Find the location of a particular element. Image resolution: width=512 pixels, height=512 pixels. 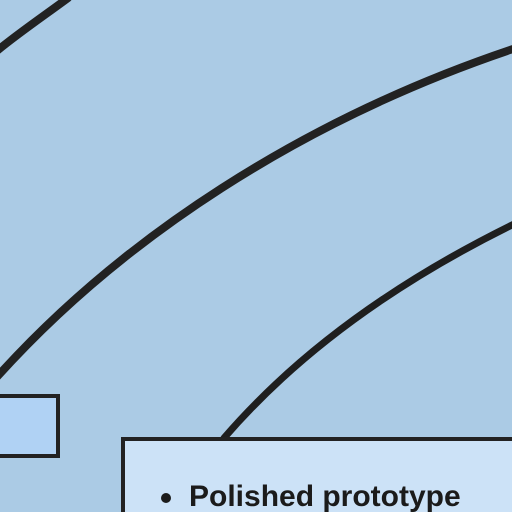

card-bullet-list: Polished prototype is located at coordinates (311, 495).